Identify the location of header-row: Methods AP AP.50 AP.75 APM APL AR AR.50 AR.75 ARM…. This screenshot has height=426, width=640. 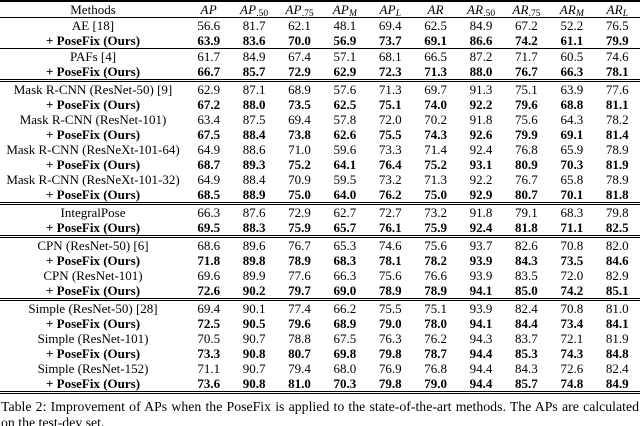
(320, 10).